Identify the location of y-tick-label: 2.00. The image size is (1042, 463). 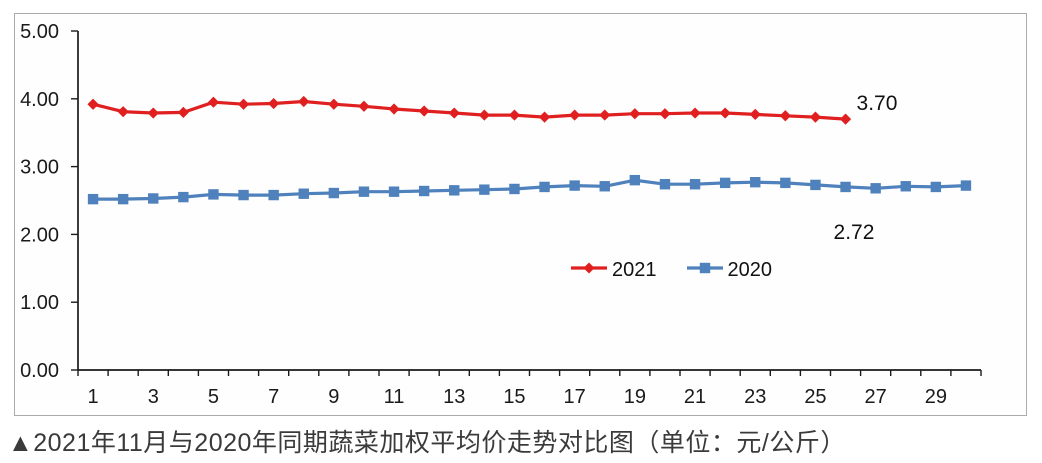
(39, 235).